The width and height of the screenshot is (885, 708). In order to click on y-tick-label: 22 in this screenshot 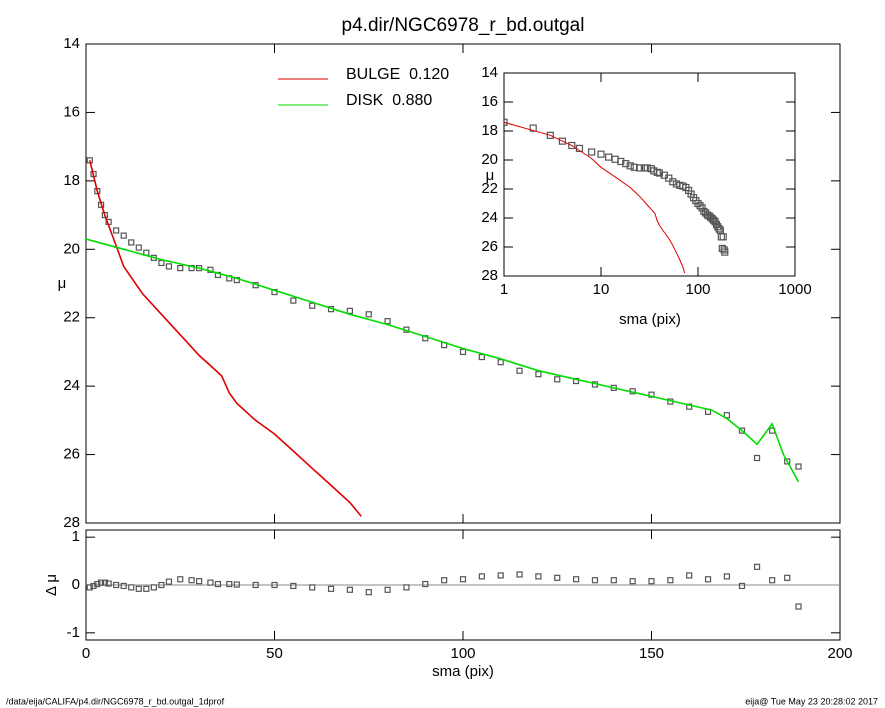, I will do `click(71, 317)`.